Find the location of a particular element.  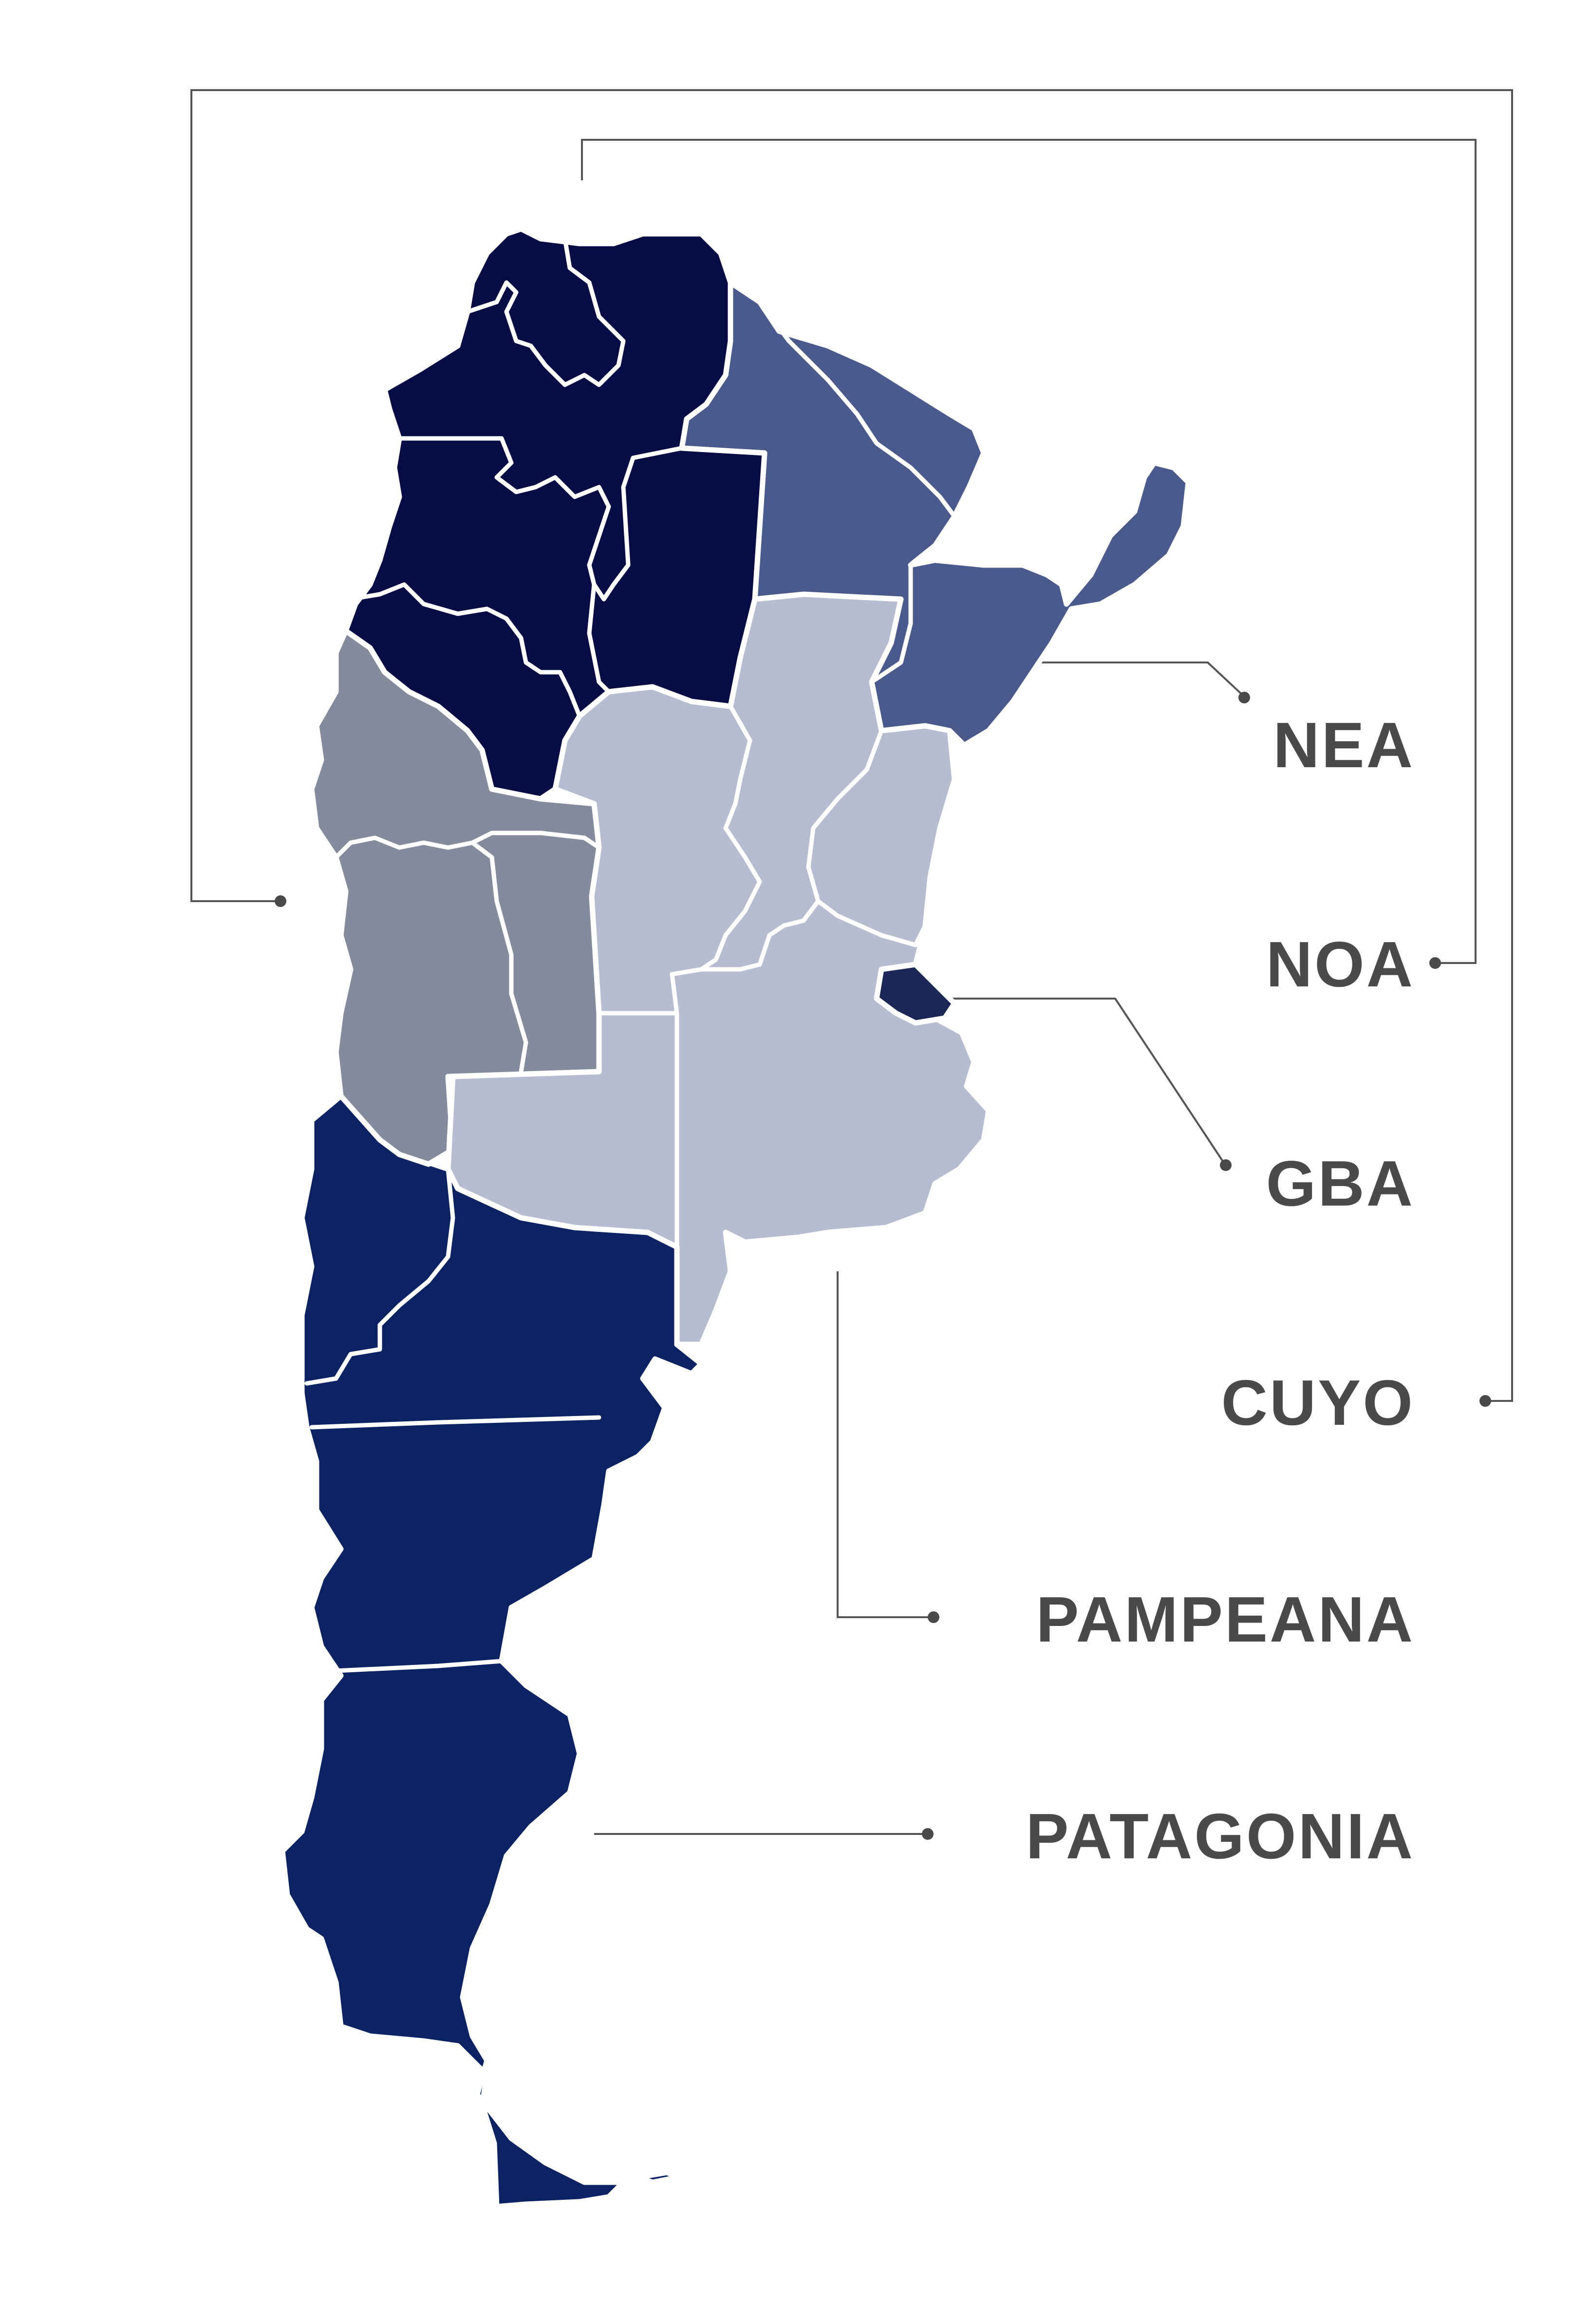

region-patagonia-island is located at coordinates (657, 2177).